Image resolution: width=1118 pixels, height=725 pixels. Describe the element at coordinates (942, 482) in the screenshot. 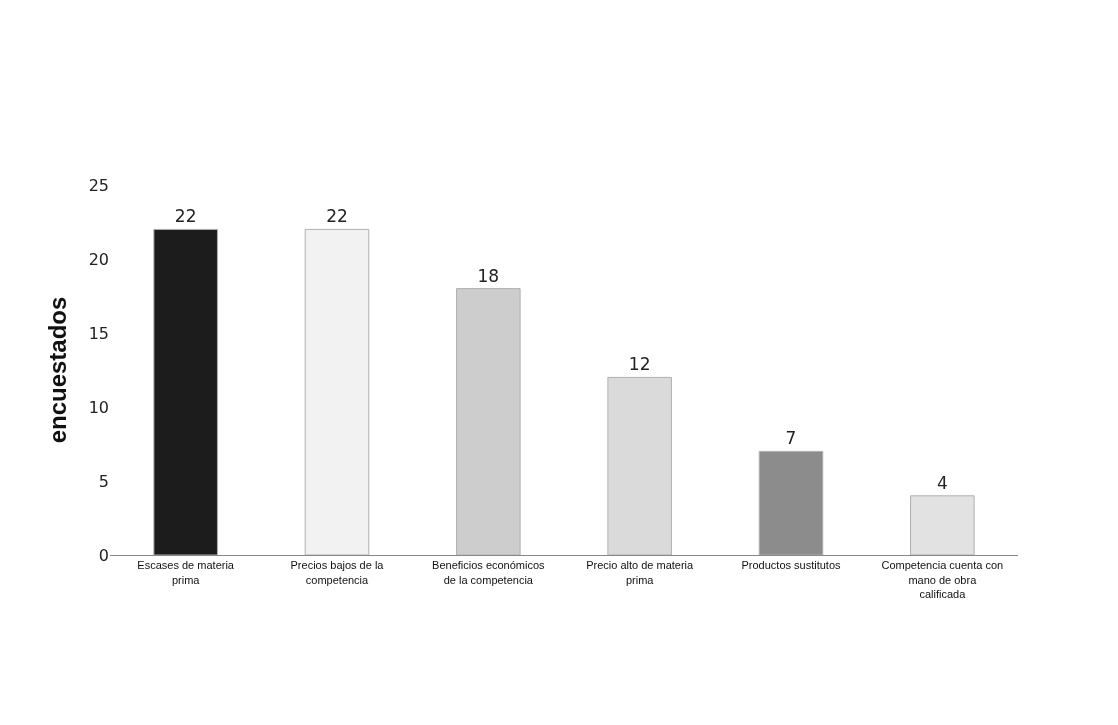

I see `data-label: 4` at that location.